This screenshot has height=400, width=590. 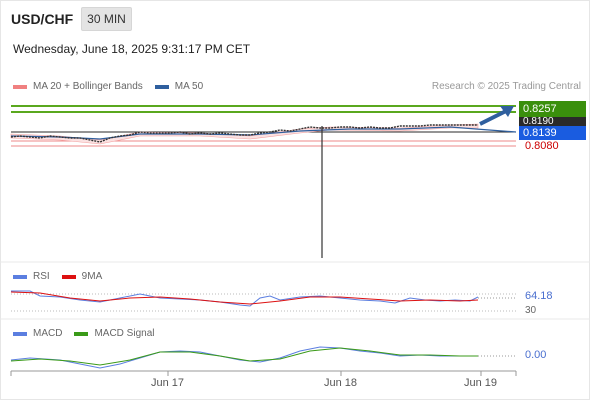 I want to click on ma20-label: MA 20 + Bollinger Bands, so click(x=88, y=86).